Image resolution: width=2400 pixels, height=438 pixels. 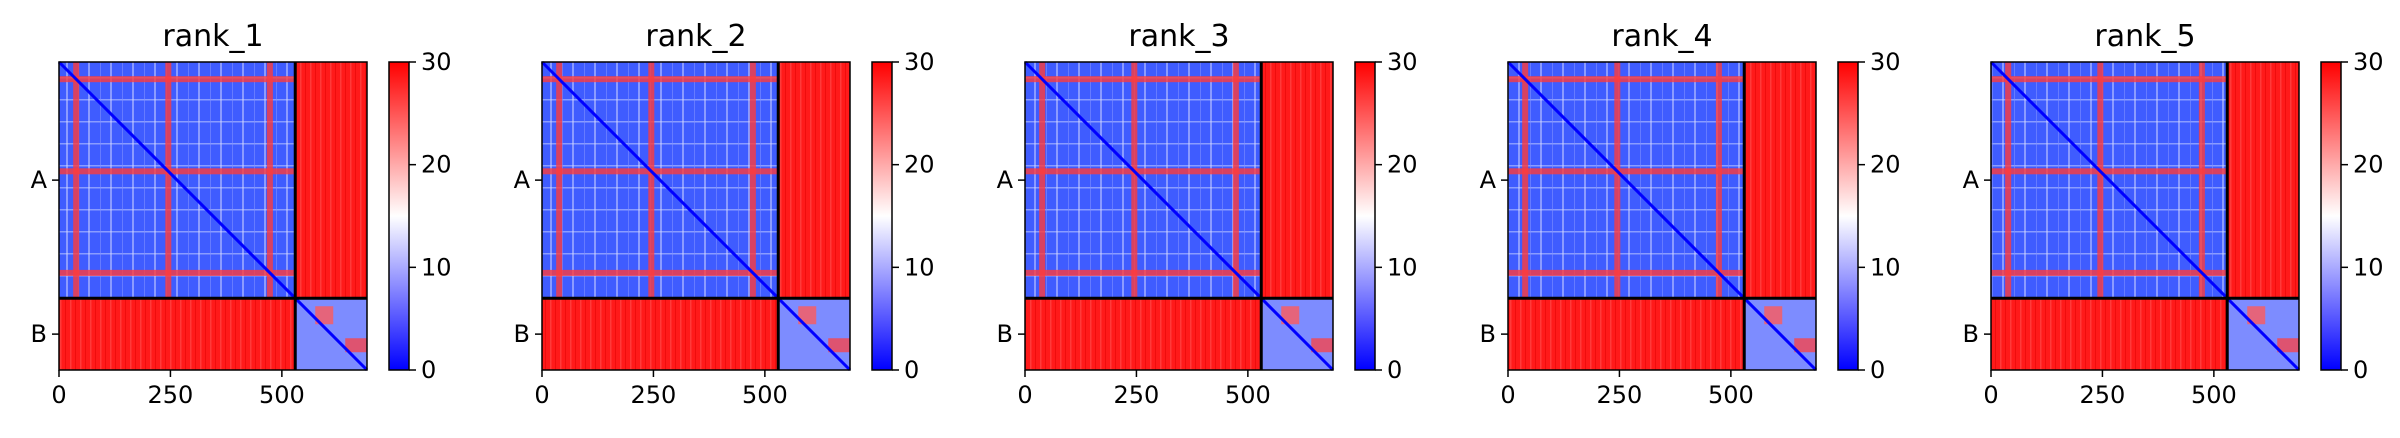 What do you see at coordinates (1661, 36) in the screenshot?
I see `panel-title: rank_4` at bounding box center [1661, 36].